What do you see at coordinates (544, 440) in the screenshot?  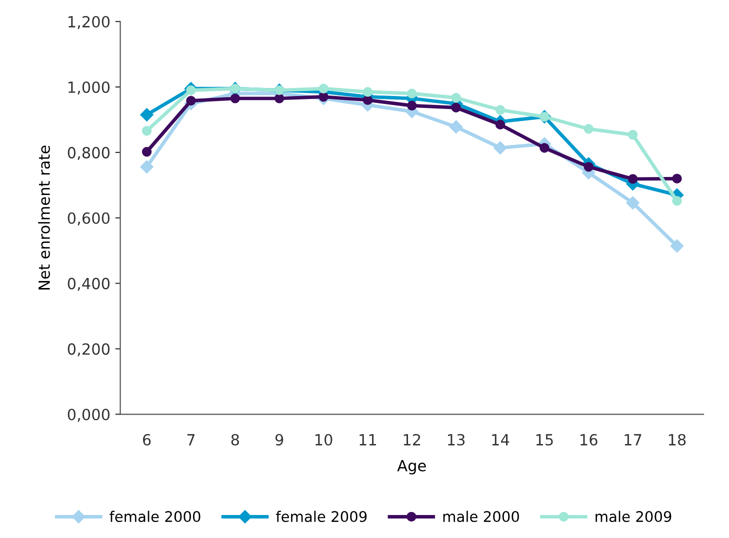 I see `x-tick-label: 15` at bounding box center [544, 440].